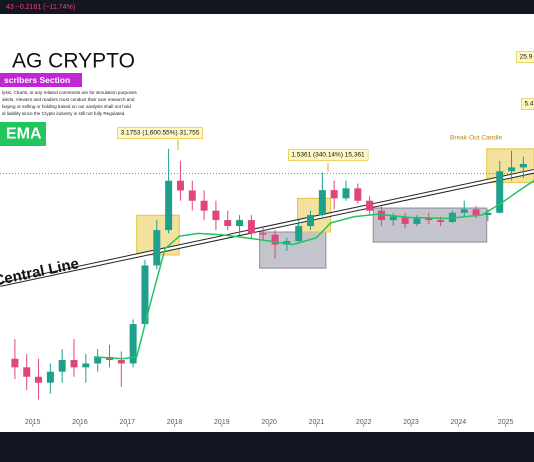  Describe the element at coordinates (411, 422) in the screenshot. I see `x-tick-label: 2023` at that location.